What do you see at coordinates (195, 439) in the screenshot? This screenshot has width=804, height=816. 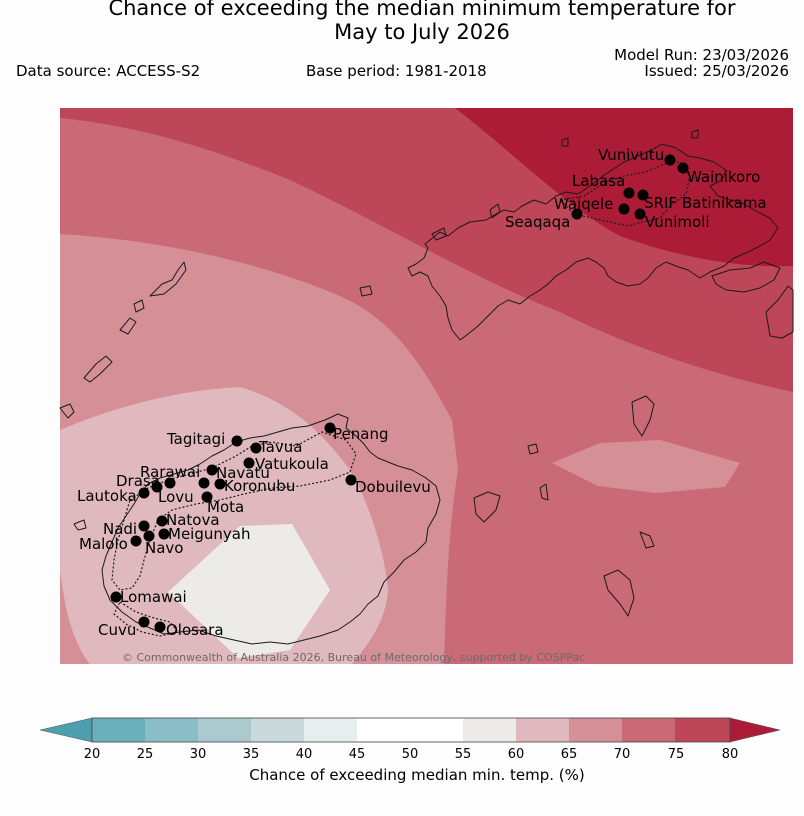 I see `station-label: Tagitagi` at bounding box center [195, 439].